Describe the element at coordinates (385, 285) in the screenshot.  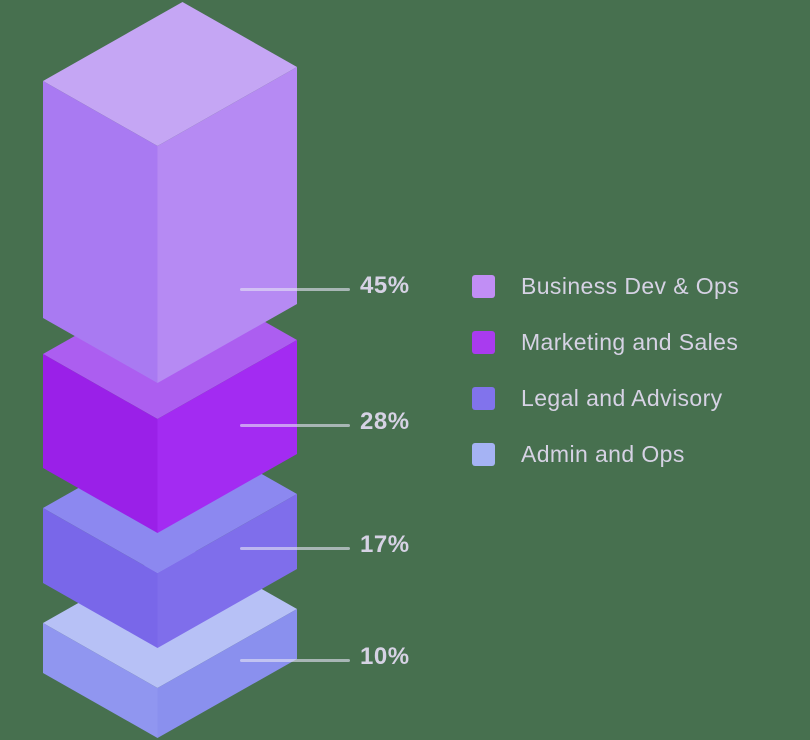
I see `percent-label-45: 45%` at that location.